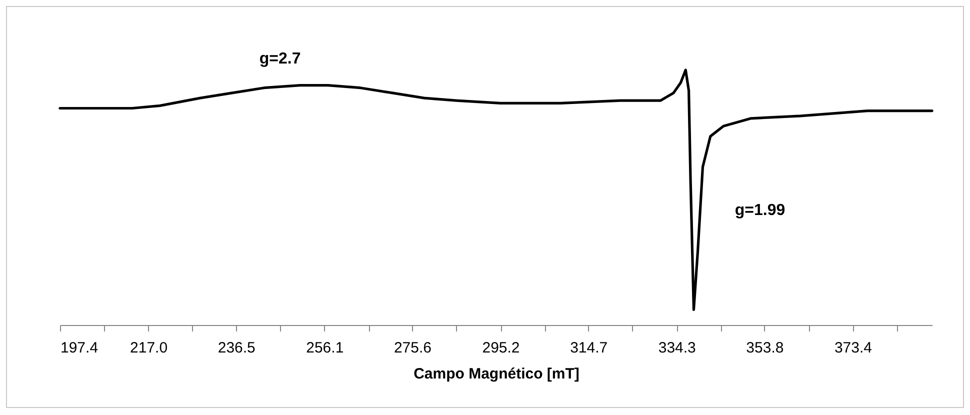 The image size is (970, 415). I want to click on x-tick-label: 217.0, so click(149, 348).